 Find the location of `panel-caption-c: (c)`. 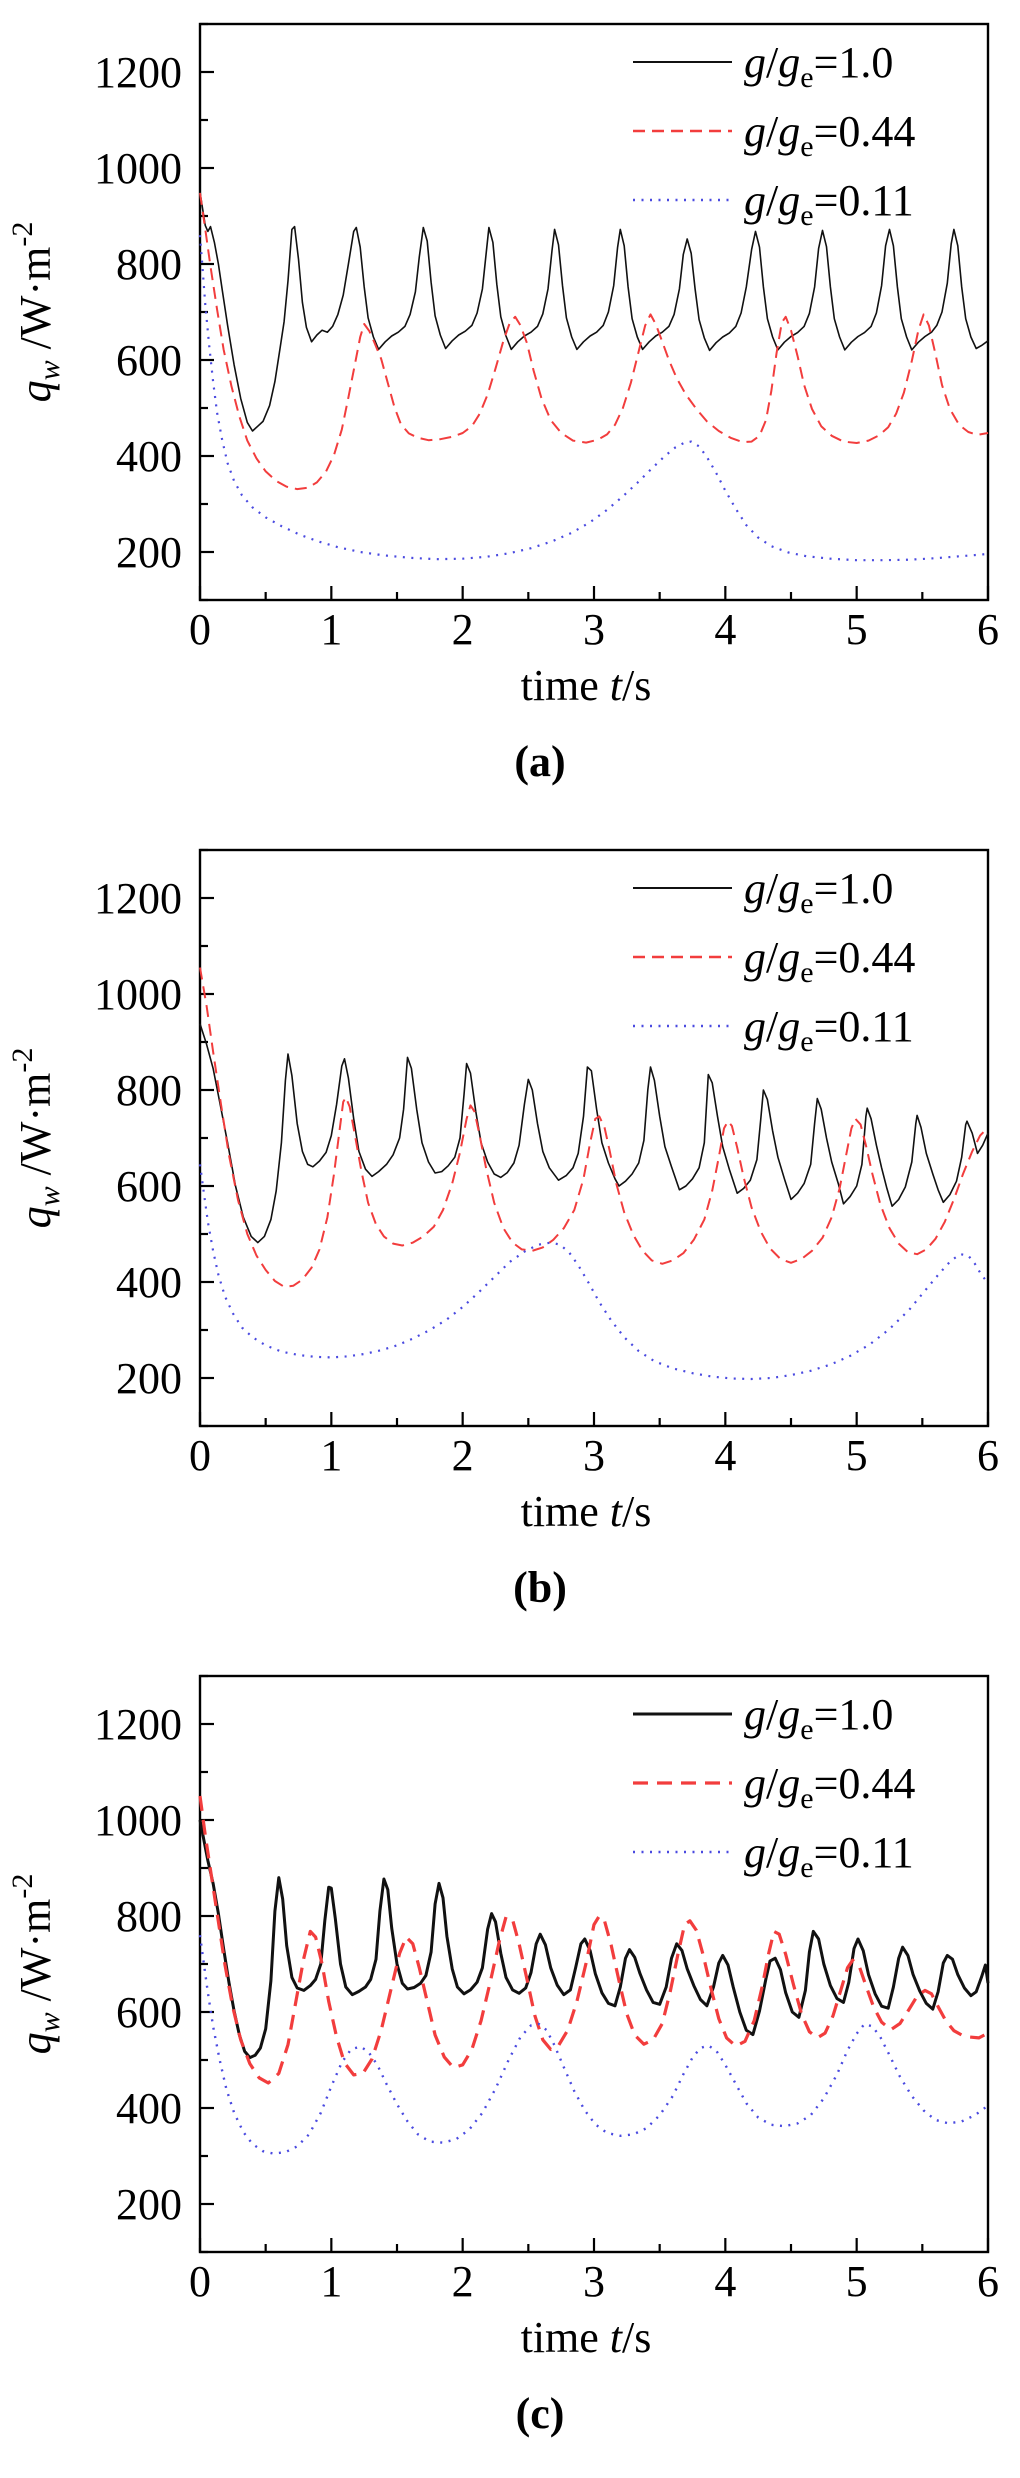

panel-caption-c: (c) is located at coordinates (540, 2413).